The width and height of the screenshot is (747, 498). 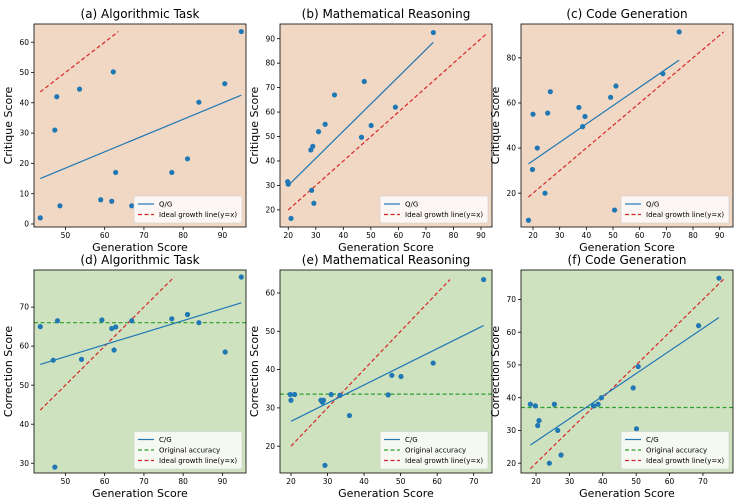 I want to click on chart-title: (f) Code Generation, so click(x=627, y=260).